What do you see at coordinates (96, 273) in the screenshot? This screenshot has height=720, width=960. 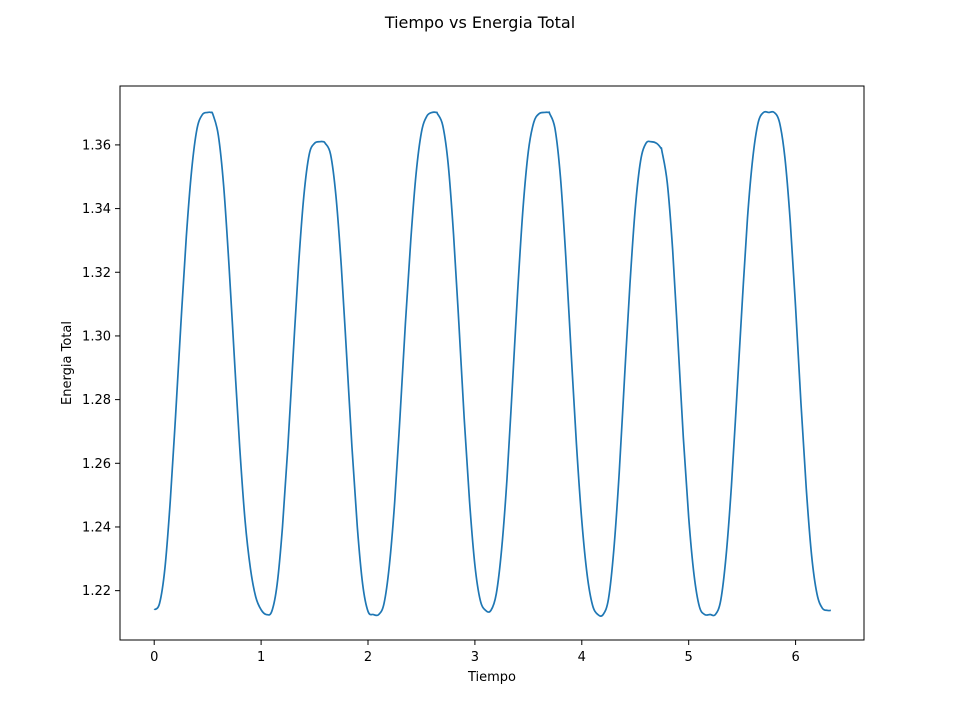 I see `y-tick-label: 1.32` at bounding box center [96, 273].